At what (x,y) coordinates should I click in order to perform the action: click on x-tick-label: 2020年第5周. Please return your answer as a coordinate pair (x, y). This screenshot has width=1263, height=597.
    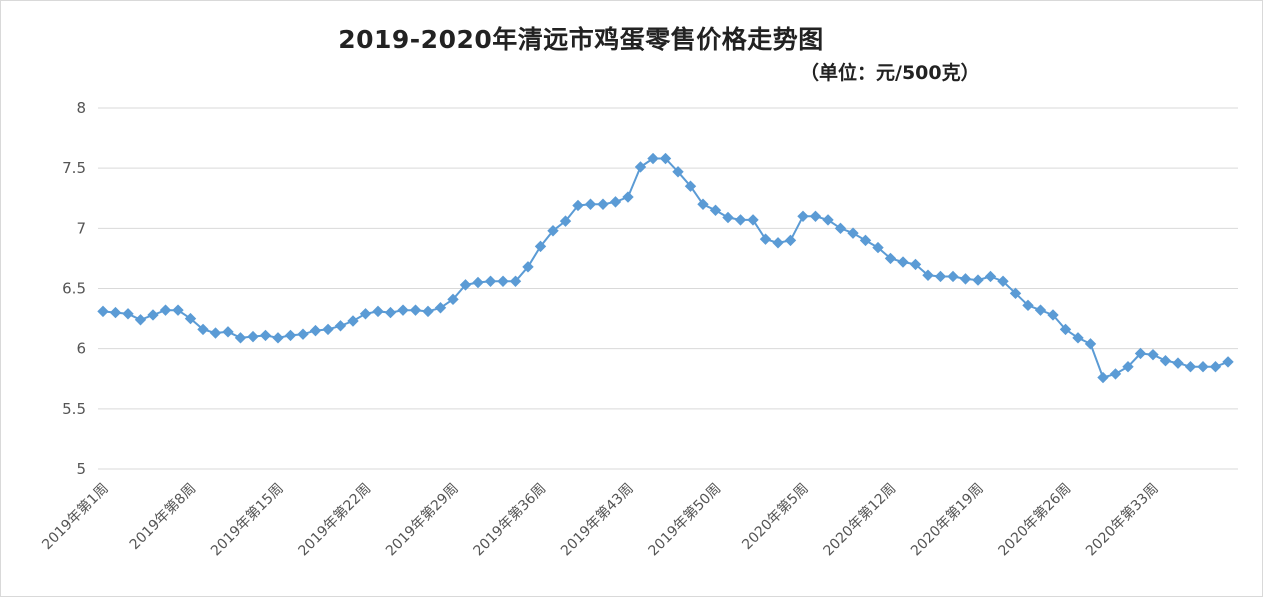
    Looking at the image, I should click on (775, 516).